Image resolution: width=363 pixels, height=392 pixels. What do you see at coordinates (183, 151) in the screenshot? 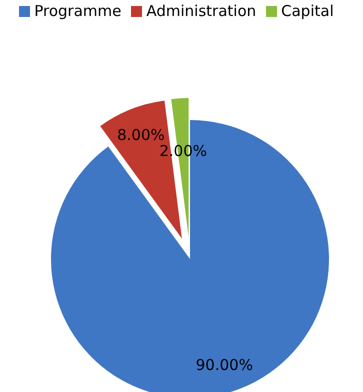
I see `data-label: 2.00%` at bounding box center [183, 151].